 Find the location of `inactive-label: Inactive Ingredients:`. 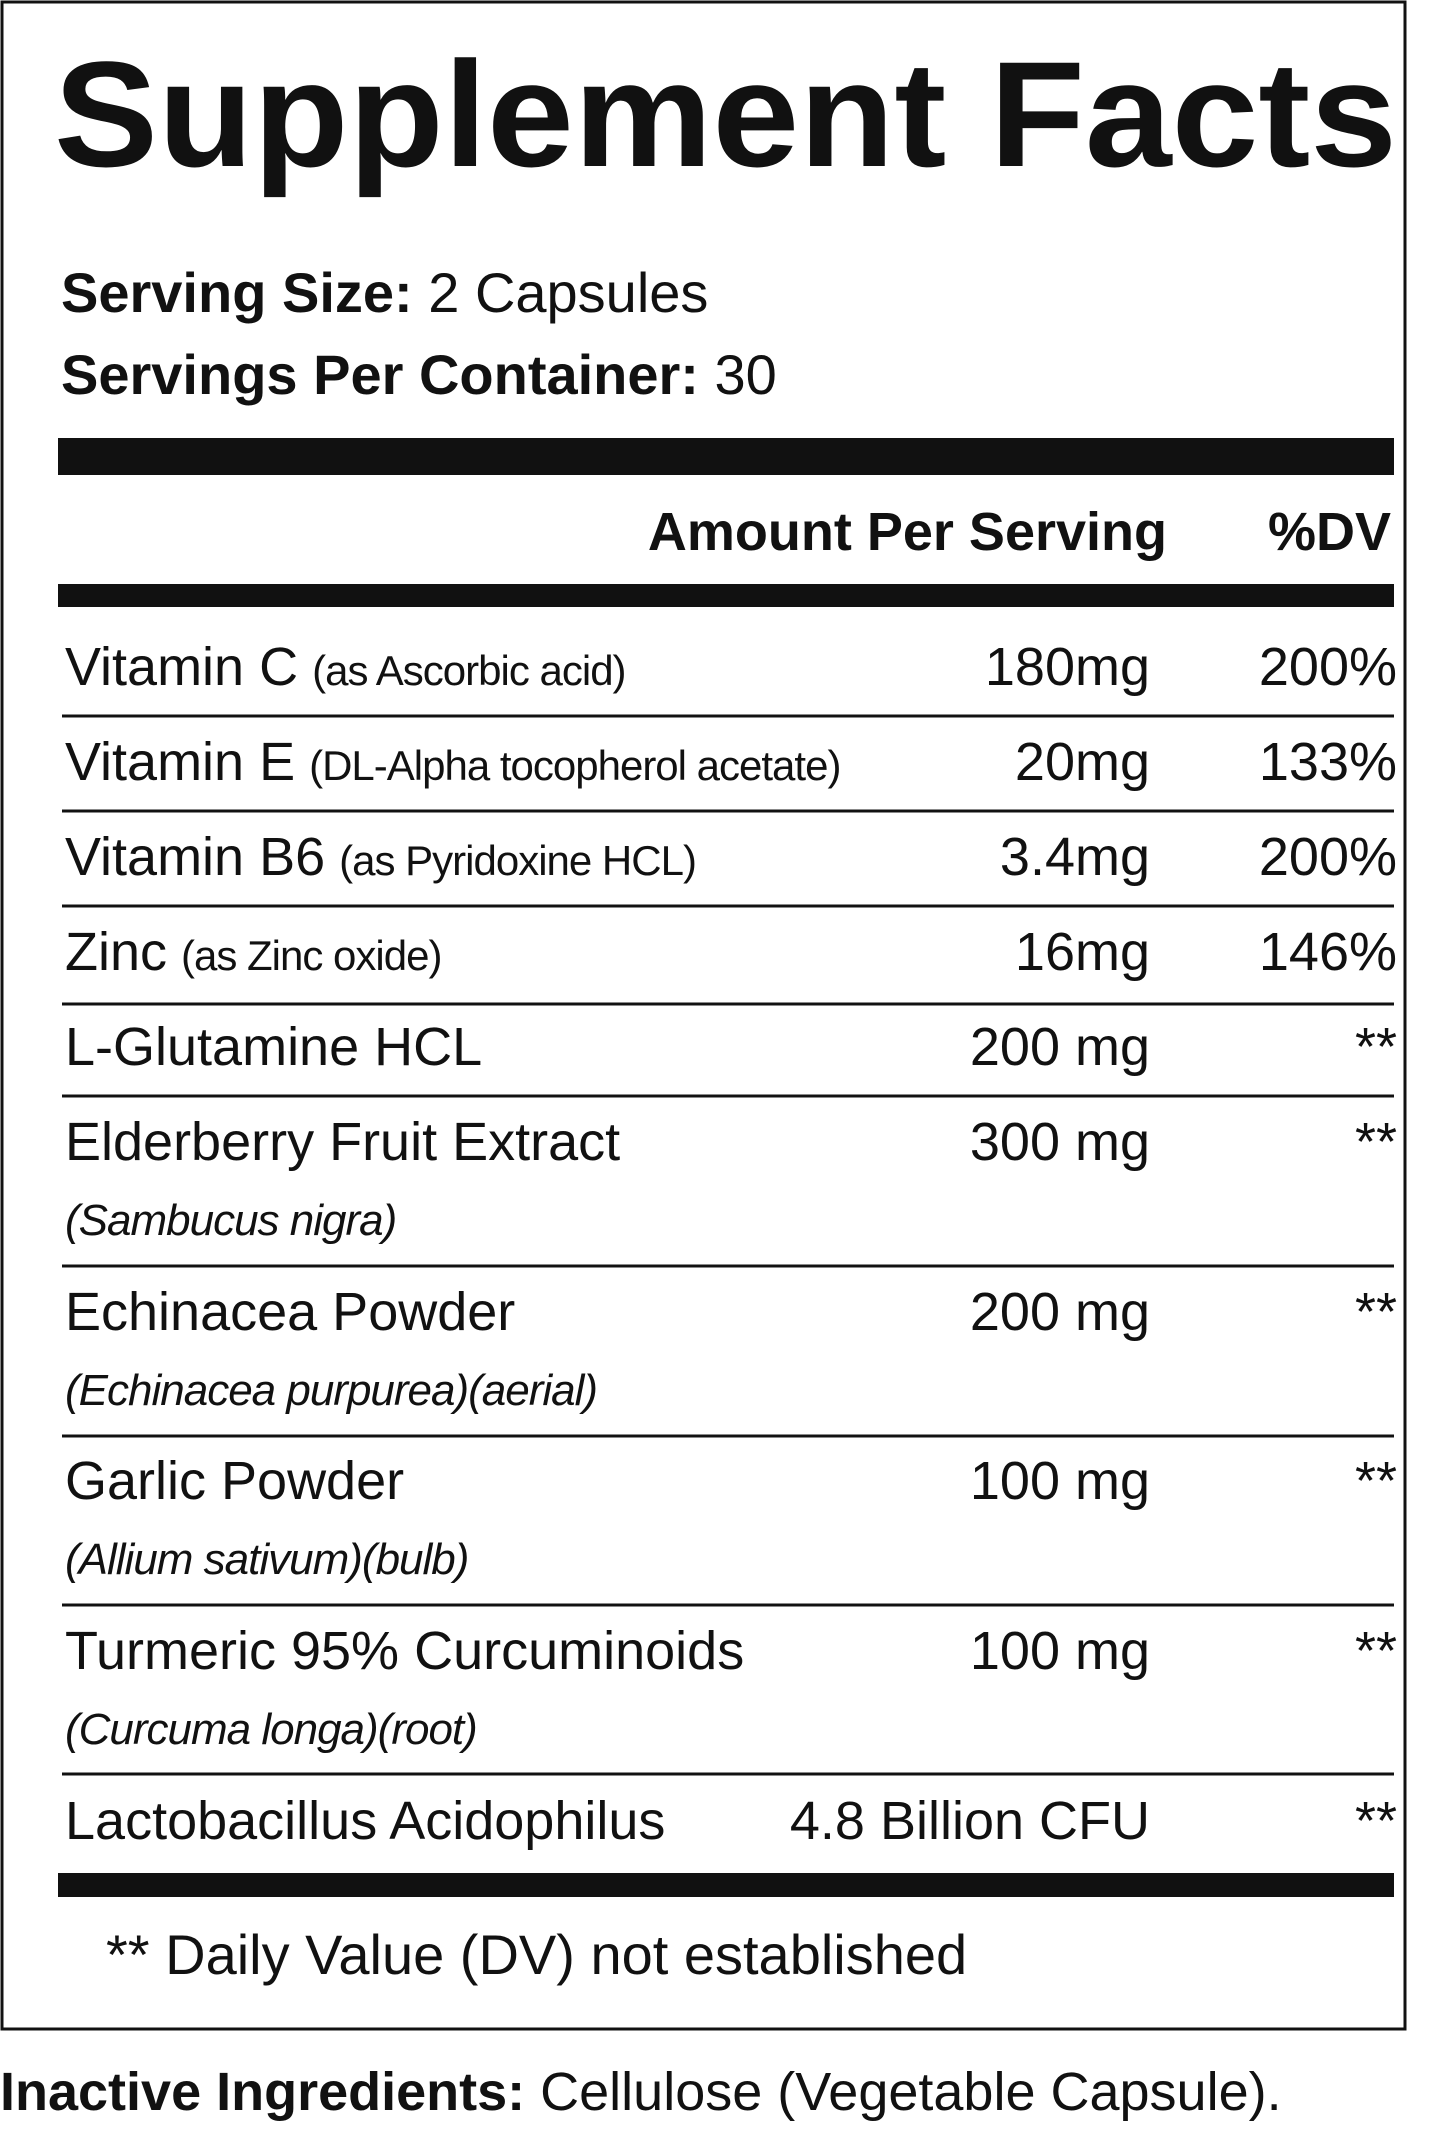

inactive-label: Inactive Ingredients: is located at coordinates (262, 2092).